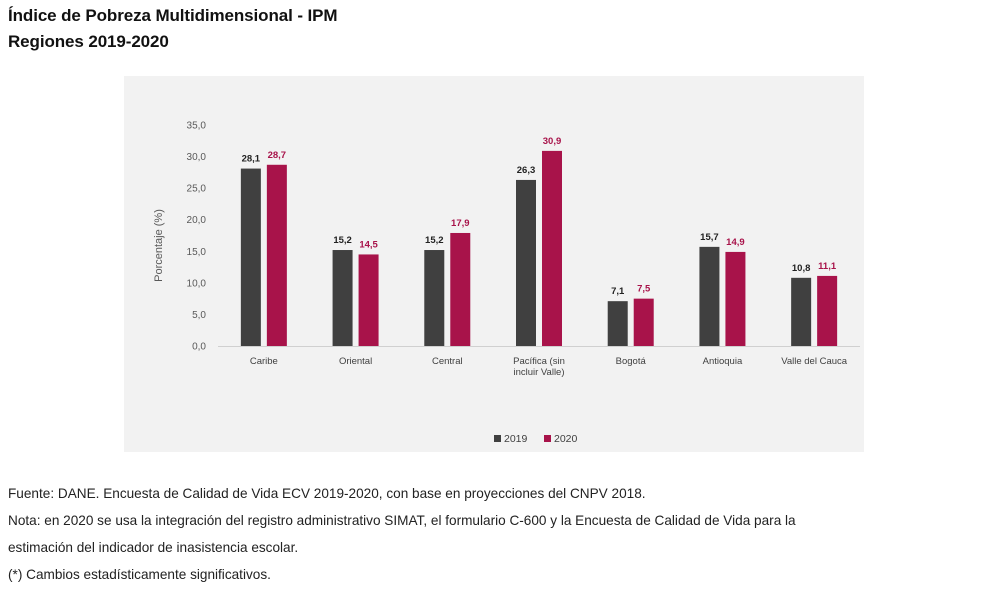  Describe the element at coordinates (197, 220) in the screenshot. I see `y-tick-label: 20,0` at that location.